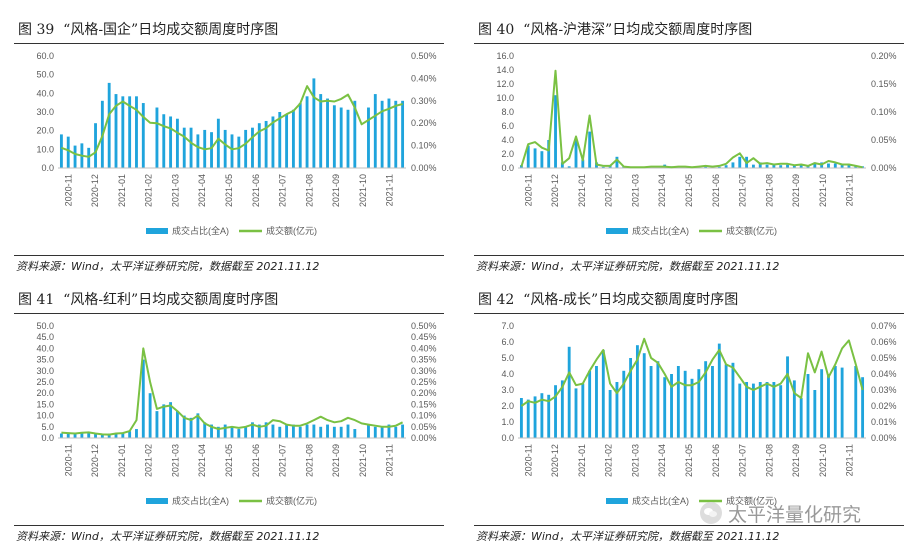  I want to click on right-axis-tick-label: 0.25%, so click(424, 382).